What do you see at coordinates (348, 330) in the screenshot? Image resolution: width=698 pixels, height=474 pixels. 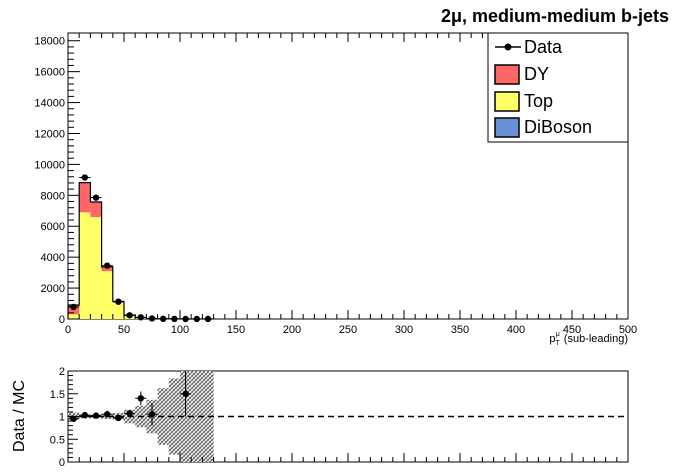 I see `x-tick-label: 250` at bounding box center [348, 330].